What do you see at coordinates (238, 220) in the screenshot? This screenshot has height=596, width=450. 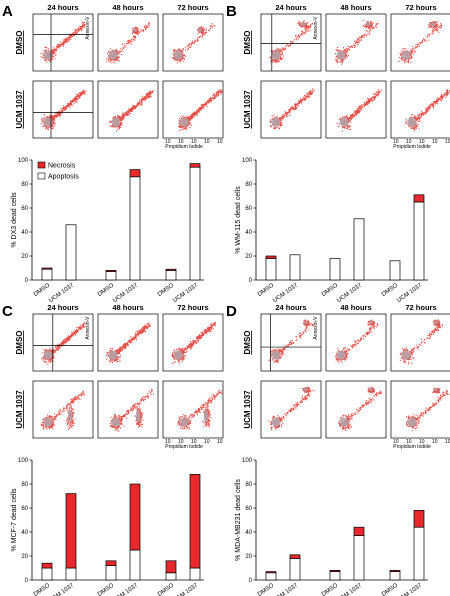 I see `y-axis-label: % WM-115 dead cells` at bounding box center [238, 220].